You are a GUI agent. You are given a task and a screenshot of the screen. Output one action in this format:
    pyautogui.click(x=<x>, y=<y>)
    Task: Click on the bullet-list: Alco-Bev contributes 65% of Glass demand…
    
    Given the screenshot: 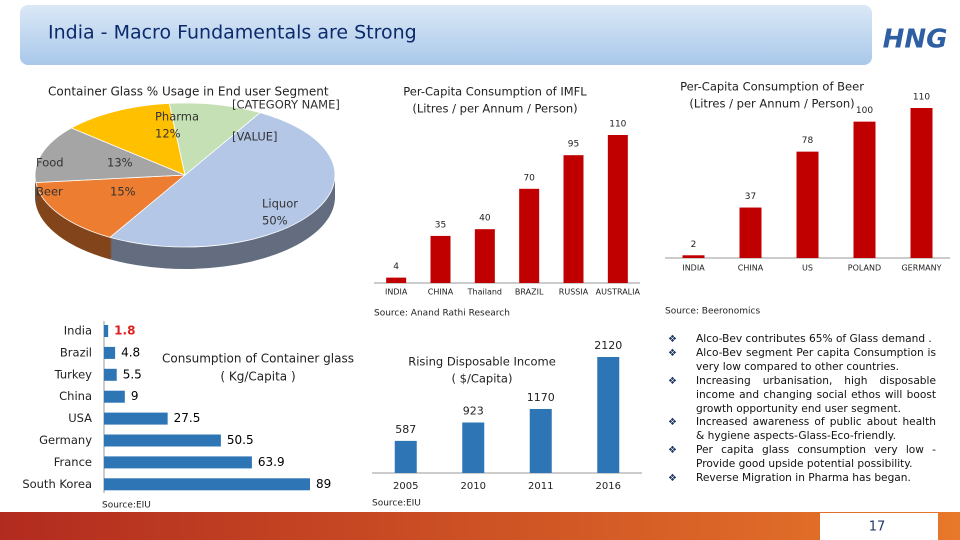 What is the action you would take?
    pyautogui.click(x=802, y=409)
    